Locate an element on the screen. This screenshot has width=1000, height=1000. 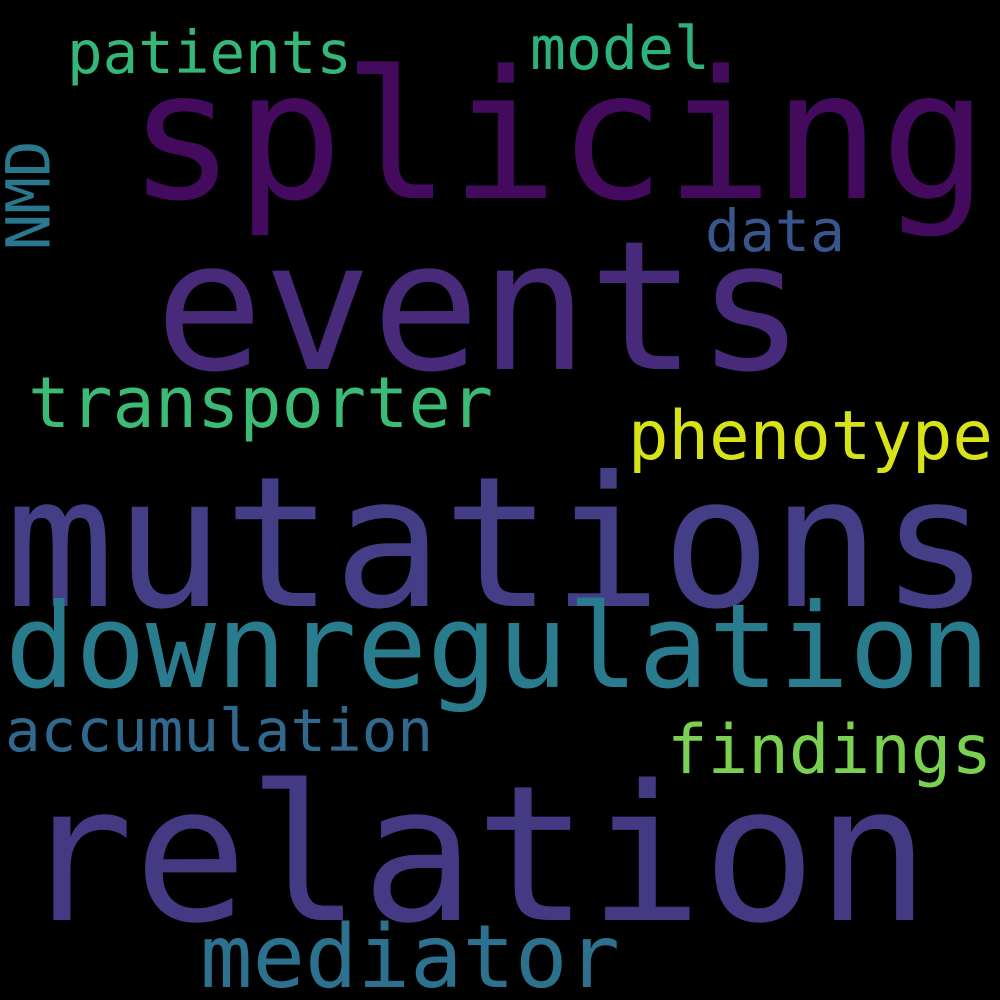
word-patients: patients is located at coordinates (209, 52).